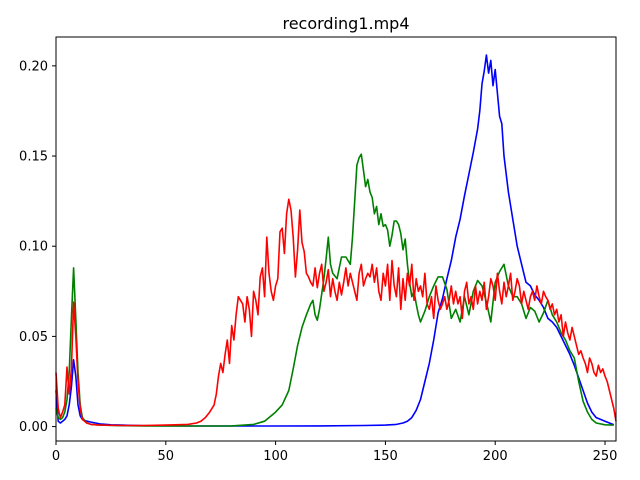 The image size is (640, 480). Describe the element at coordinates (33, 427) in the screenshot. I see `y-tick-label: 0.00` at that location.